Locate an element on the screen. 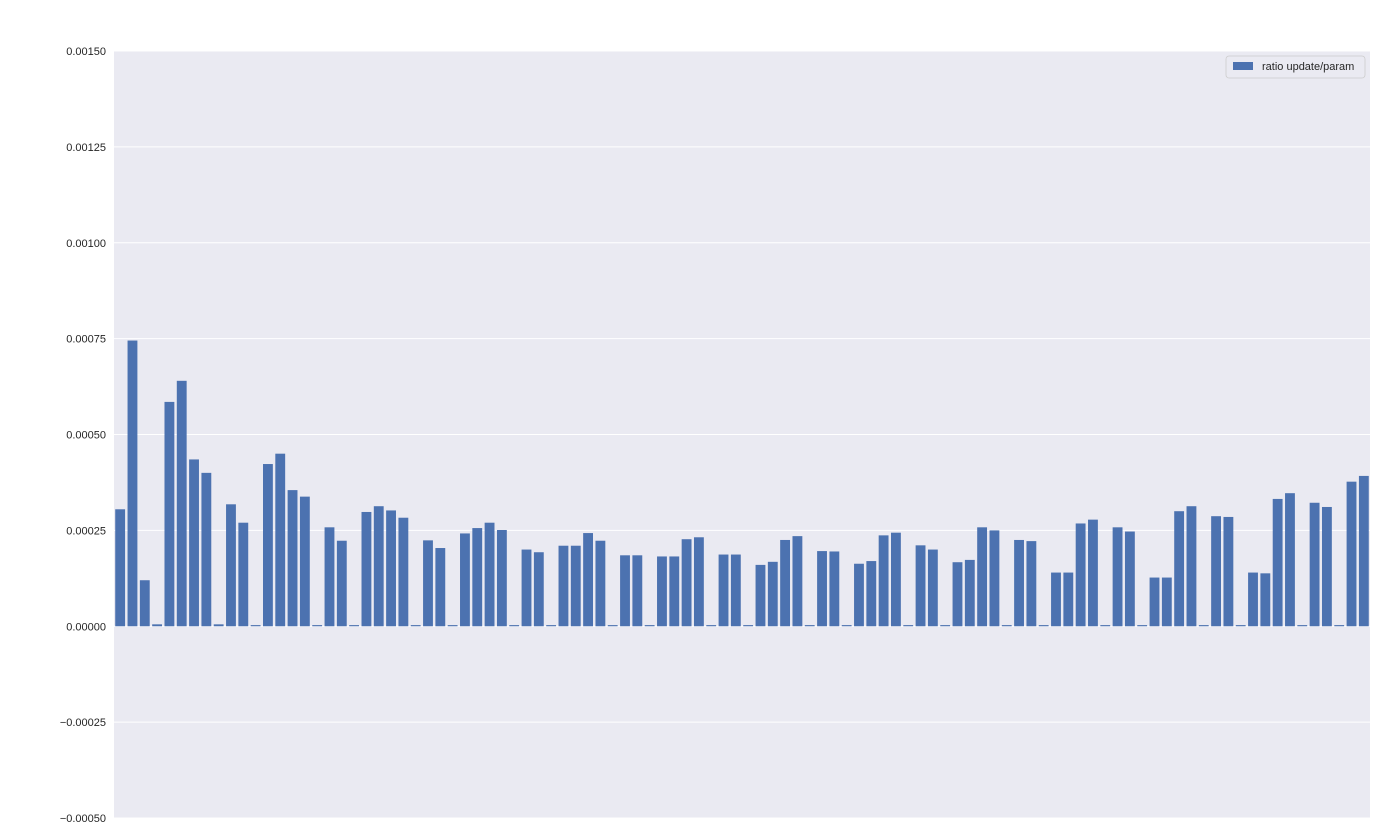 This screenshot has width=1400, height=827. y-tick-label: −0.00050 is located at coordinates (83, 819).